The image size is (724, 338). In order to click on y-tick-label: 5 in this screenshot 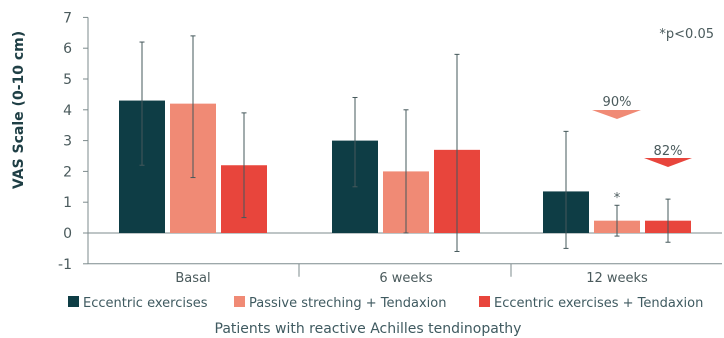, I will do `click(67, 80)`.